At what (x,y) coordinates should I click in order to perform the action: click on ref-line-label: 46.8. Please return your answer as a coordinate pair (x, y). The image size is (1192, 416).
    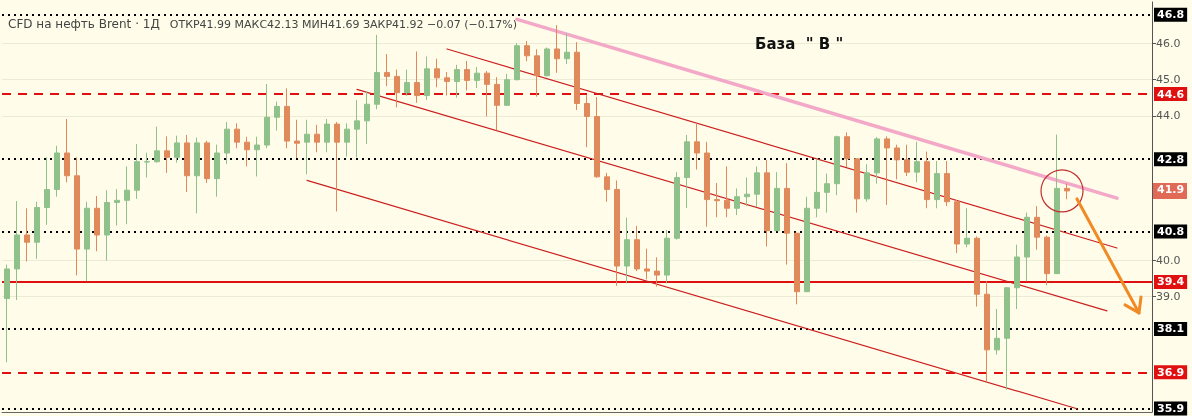
    Looking at the image, I should click on (1171, 15).